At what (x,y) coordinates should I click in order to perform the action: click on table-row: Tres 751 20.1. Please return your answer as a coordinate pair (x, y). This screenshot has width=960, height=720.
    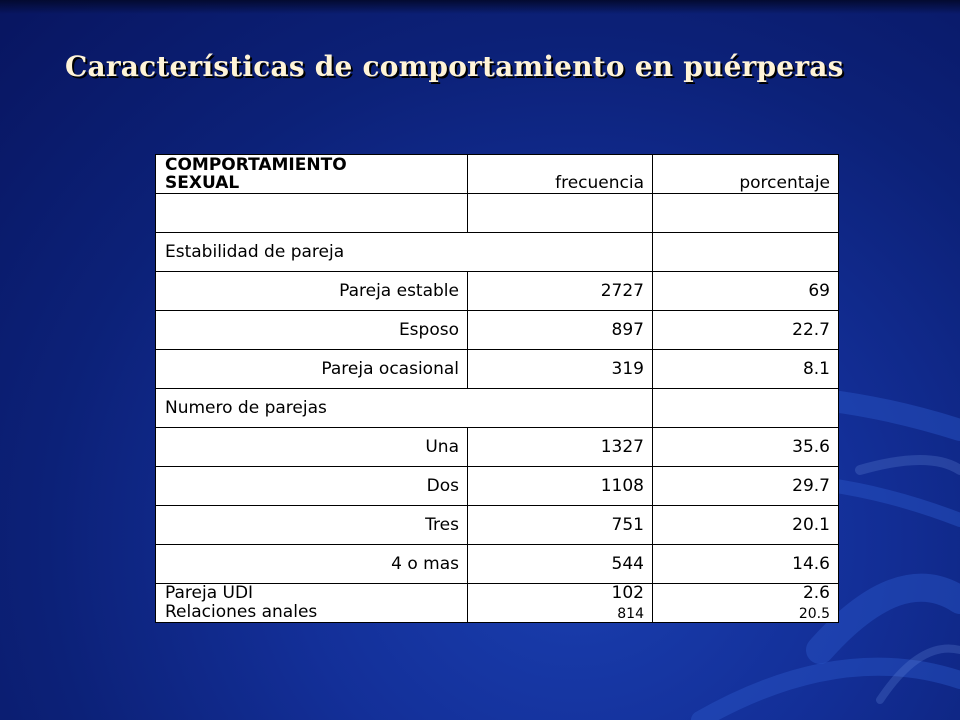
    Looking at the image, I should click on (497, 525).